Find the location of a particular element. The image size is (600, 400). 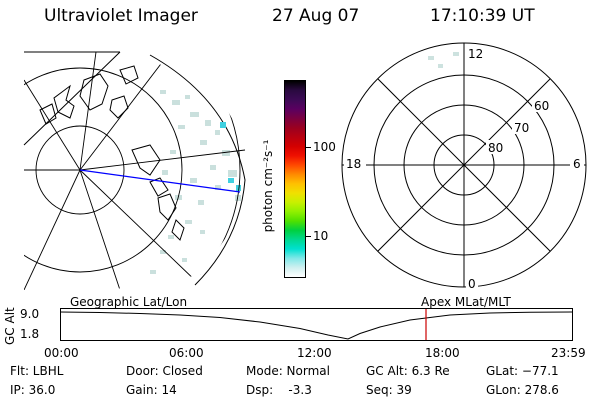

colorbar-tick-label-10: 10 is located at coordinates (321, 236).